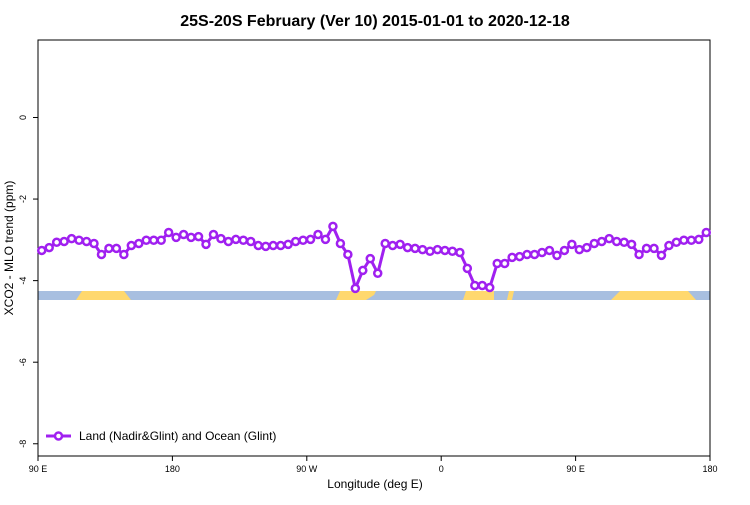  What do you see at coordinates (23, 199) in the screenshot?
I see `y-tick-label: -2` at bounding box center [23, 199].